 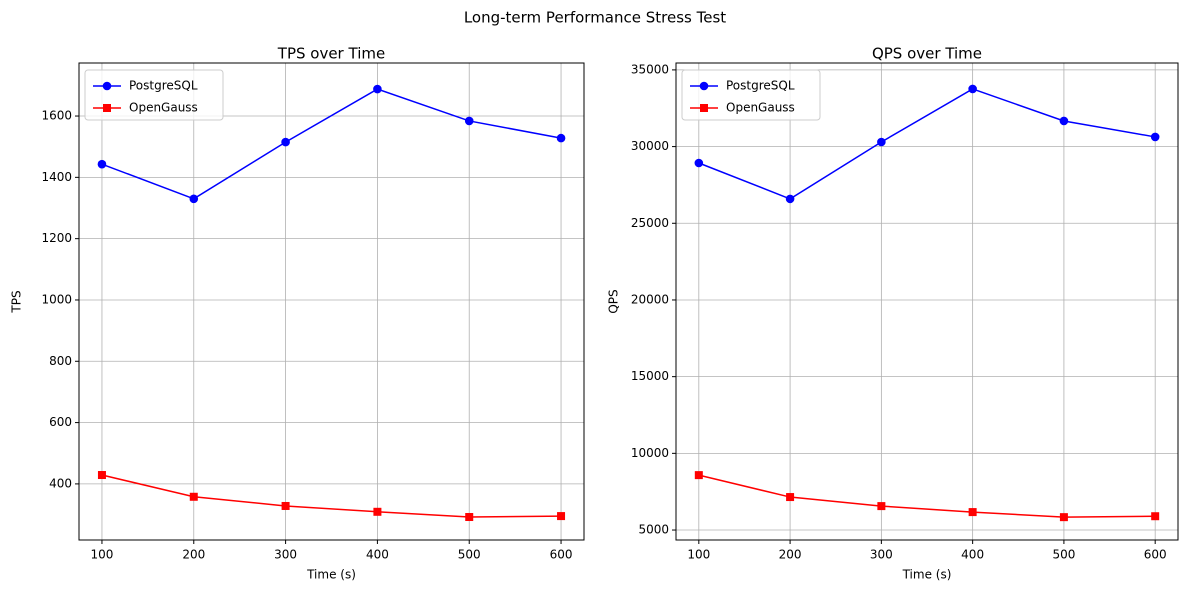 I want to click on figure-title: Long-term Performance Stress Test, so click(x=595, y=18).